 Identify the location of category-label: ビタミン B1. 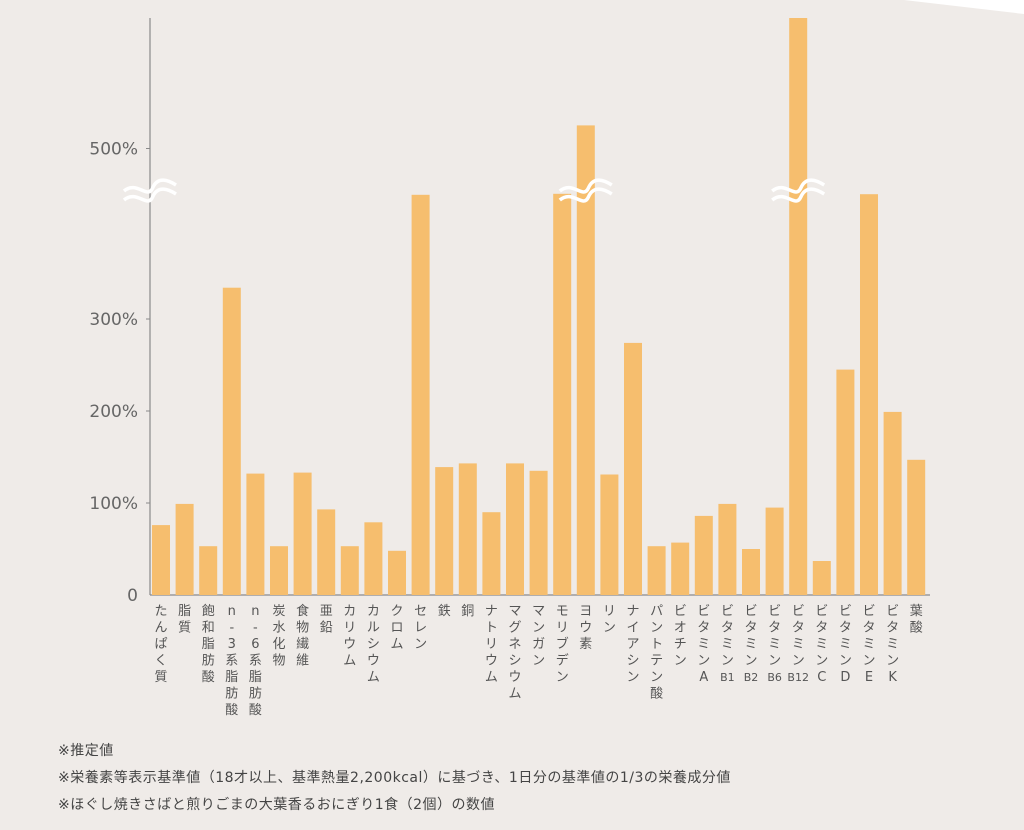
(727, 644).